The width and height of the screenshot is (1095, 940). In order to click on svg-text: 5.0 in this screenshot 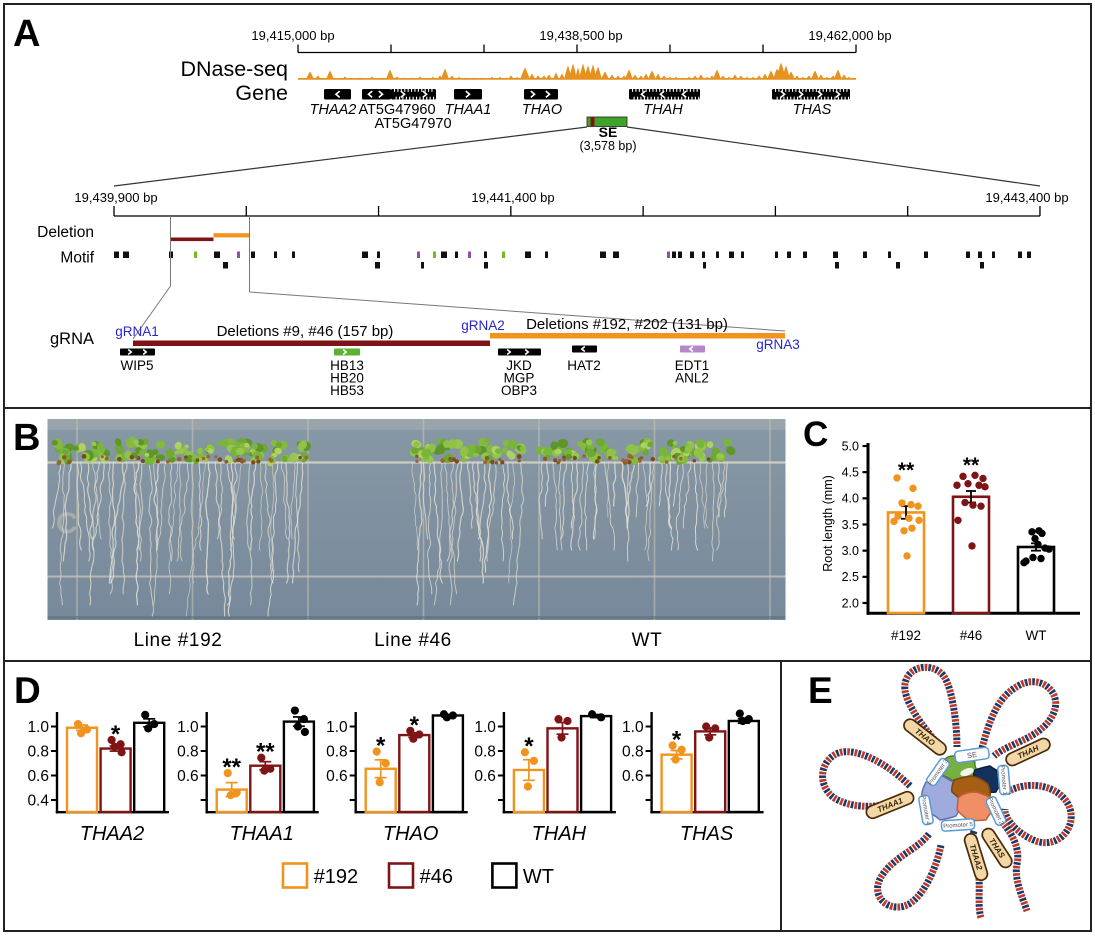, I will do `click(850, 446)`.